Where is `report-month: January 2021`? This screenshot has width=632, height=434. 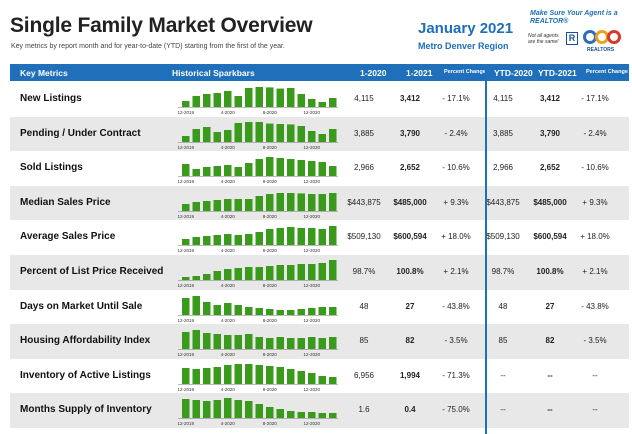
report-month: January 2021 is located at coordinates (466, 28).